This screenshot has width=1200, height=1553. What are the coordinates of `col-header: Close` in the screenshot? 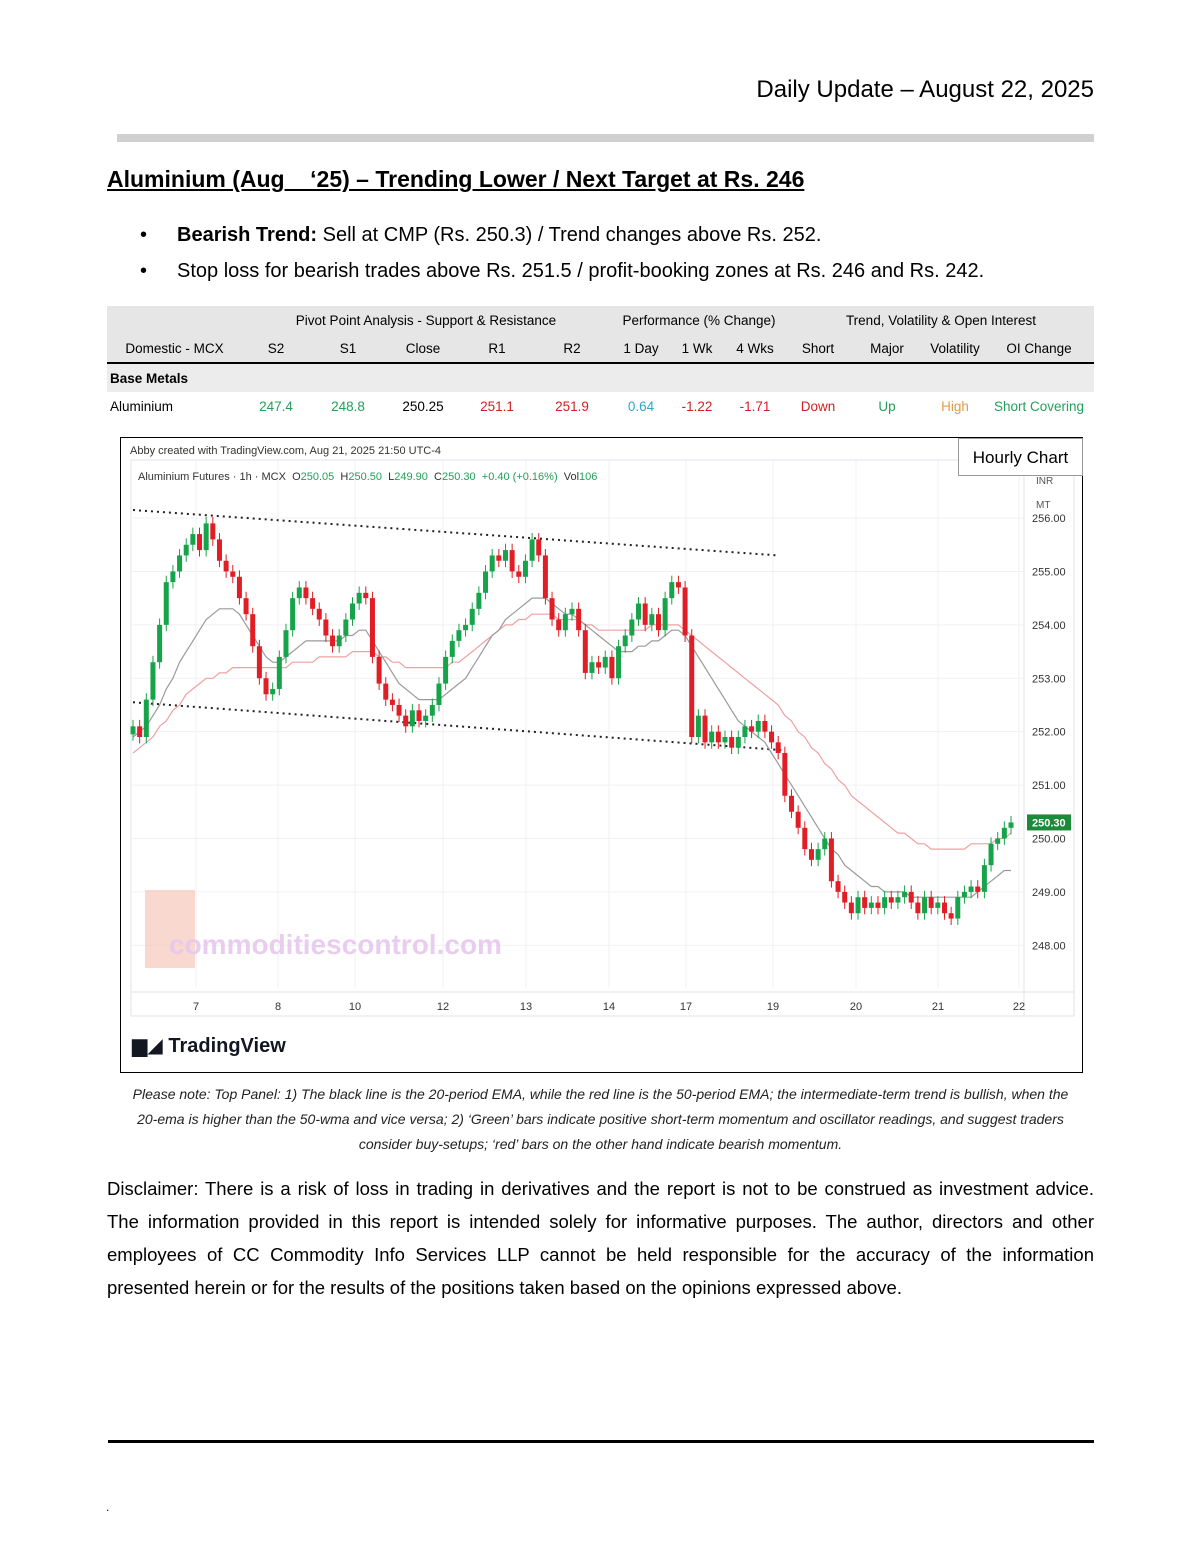 It's located at (423, 349).